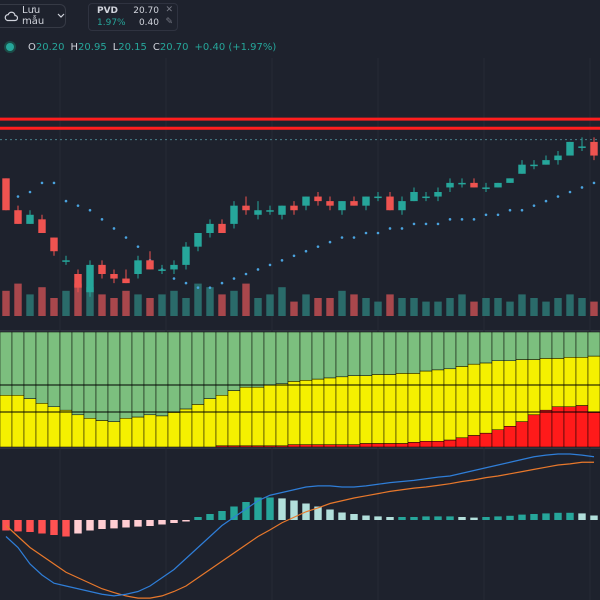 This screenshot has width=600, height=600. What do you see at coordinates (61, 16) in the screenshot?
I see `chevron-down-icon` at bounding box center [61, 16].